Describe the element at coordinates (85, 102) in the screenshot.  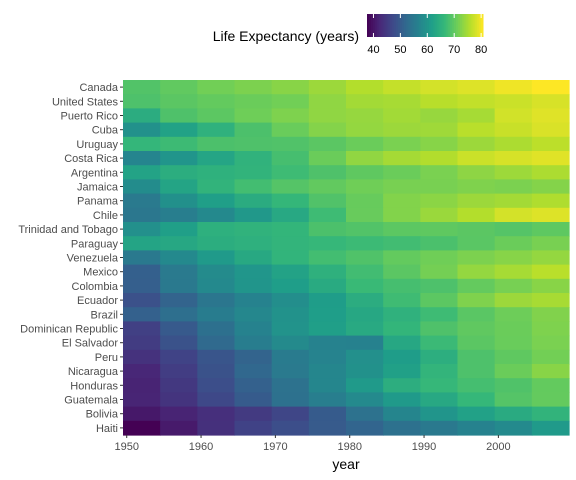
I see `y-tick-label: United States` at that location.